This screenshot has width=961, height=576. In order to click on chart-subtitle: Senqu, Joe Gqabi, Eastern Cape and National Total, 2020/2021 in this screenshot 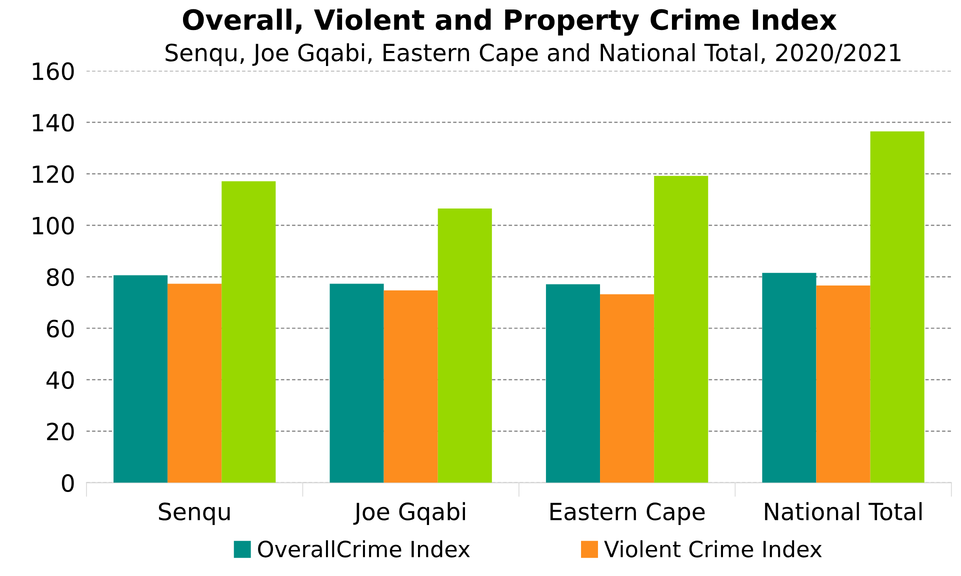, I will do `click(533, 54)`.